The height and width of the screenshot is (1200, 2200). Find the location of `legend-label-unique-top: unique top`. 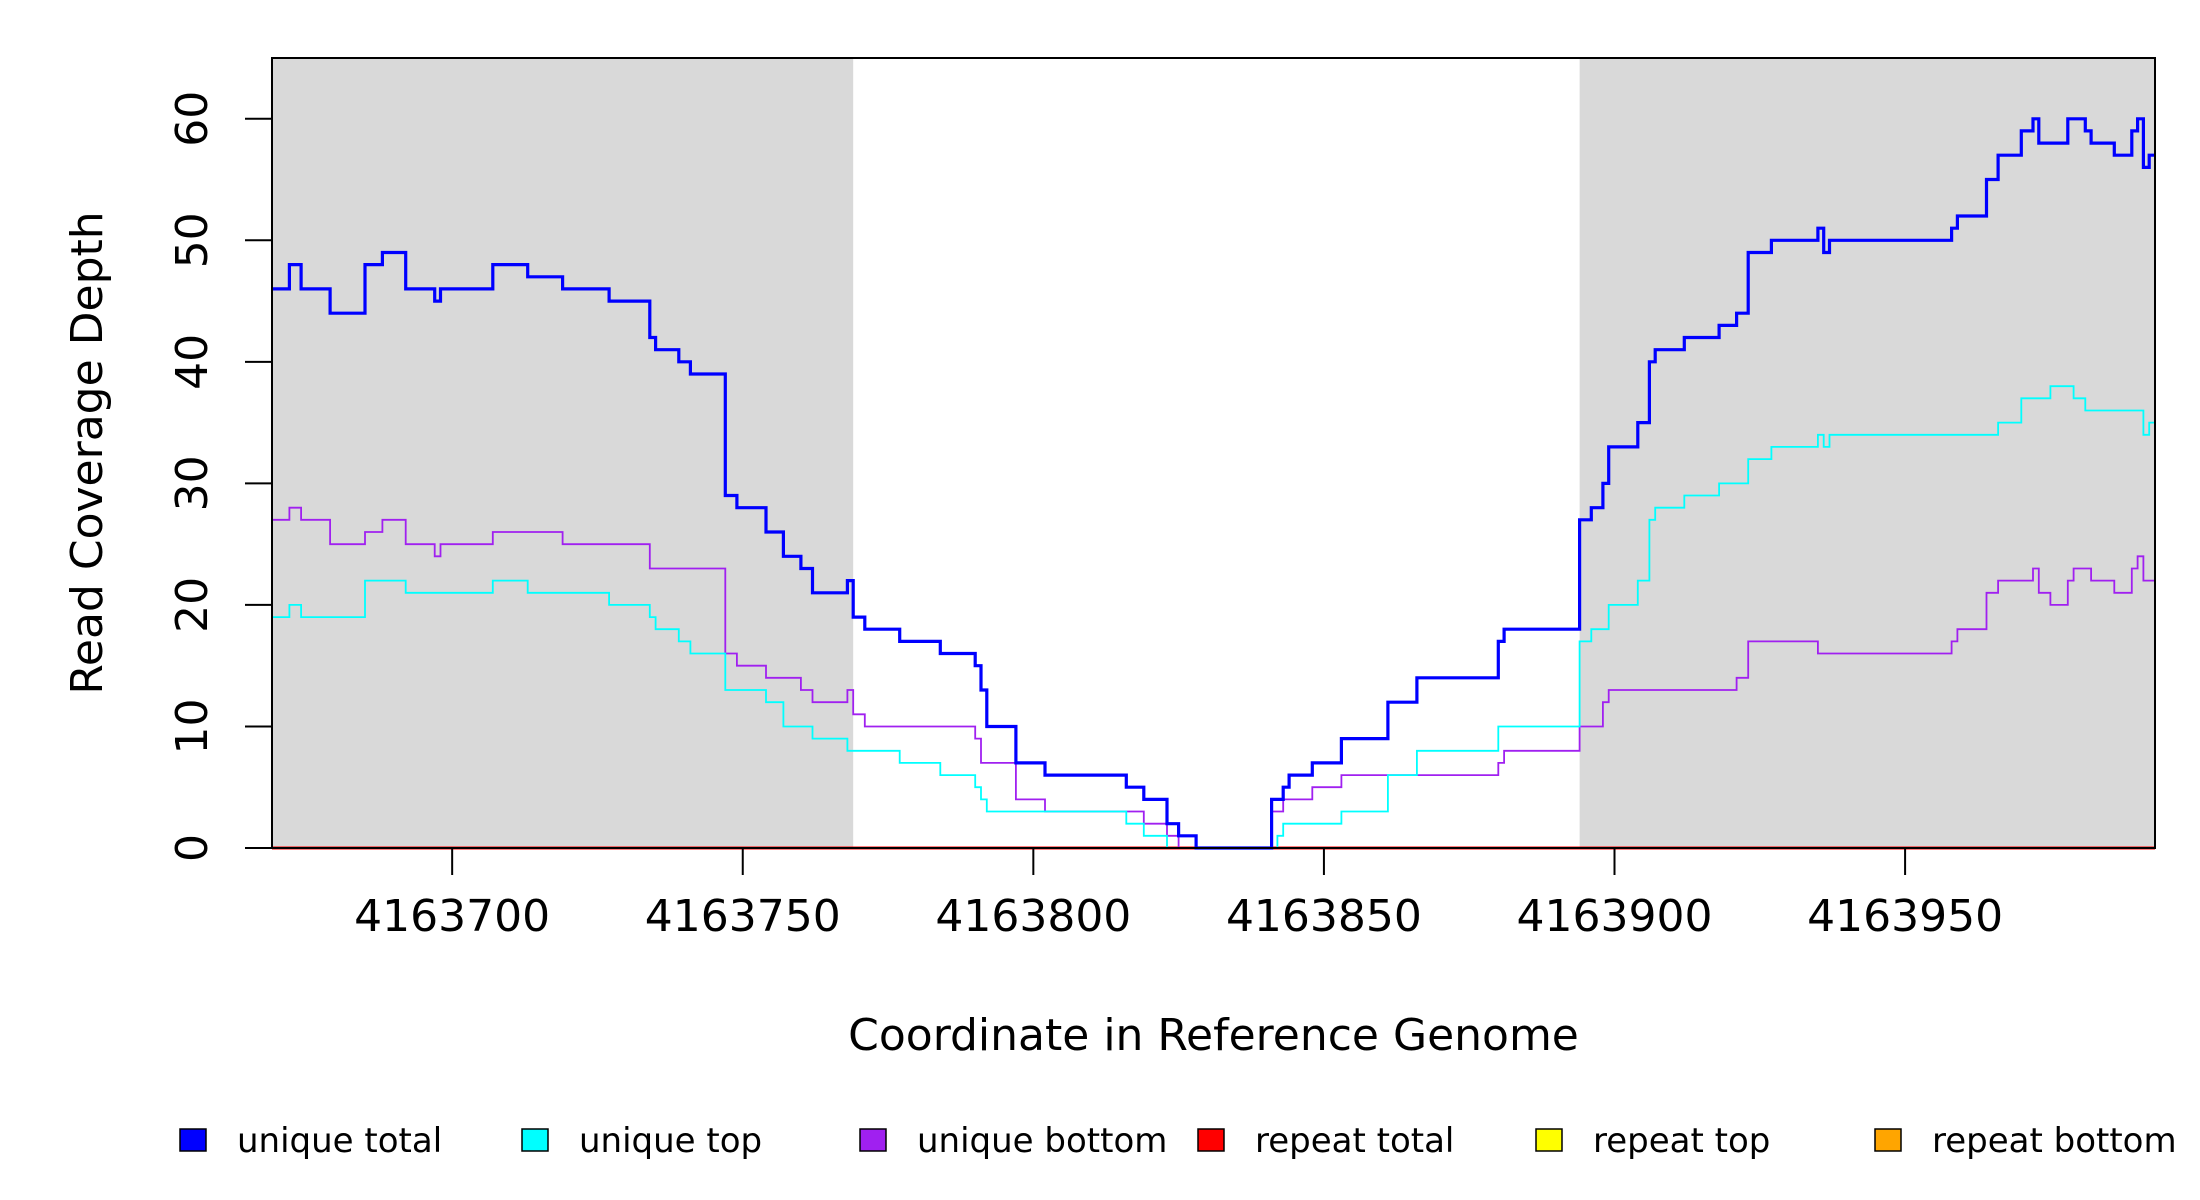

legend-label-unique-top: unique top is located at coordinates (670, 1141).